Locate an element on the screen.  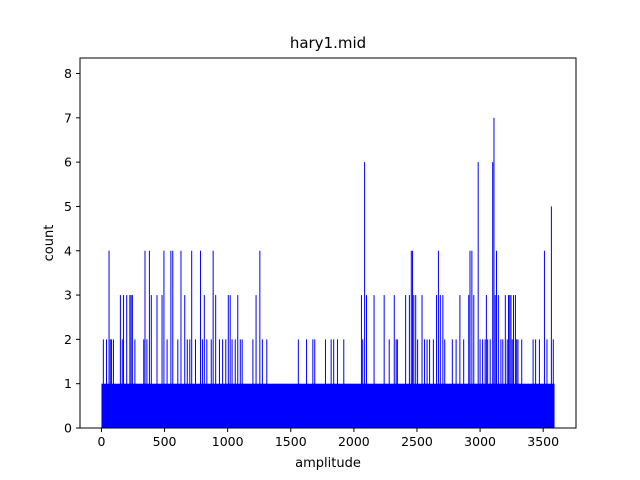
y-tick-label: 3 is located at coordinates (68, 295).